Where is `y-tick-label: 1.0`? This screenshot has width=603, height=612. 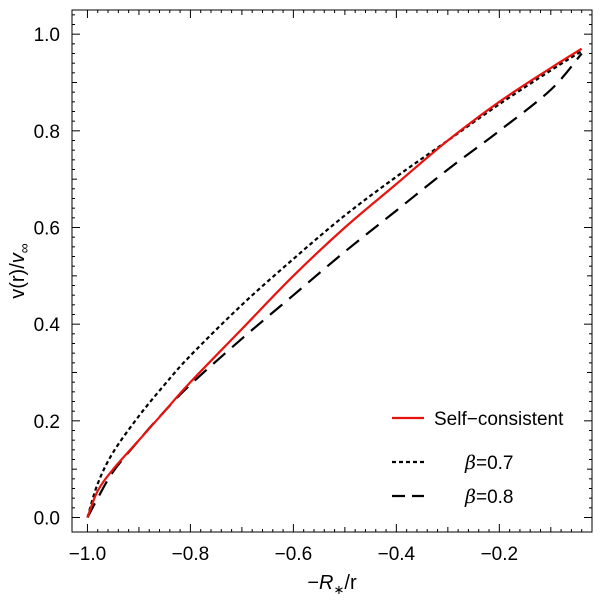 y-tick-label: 1.0 is located at coordinates (47, 35).